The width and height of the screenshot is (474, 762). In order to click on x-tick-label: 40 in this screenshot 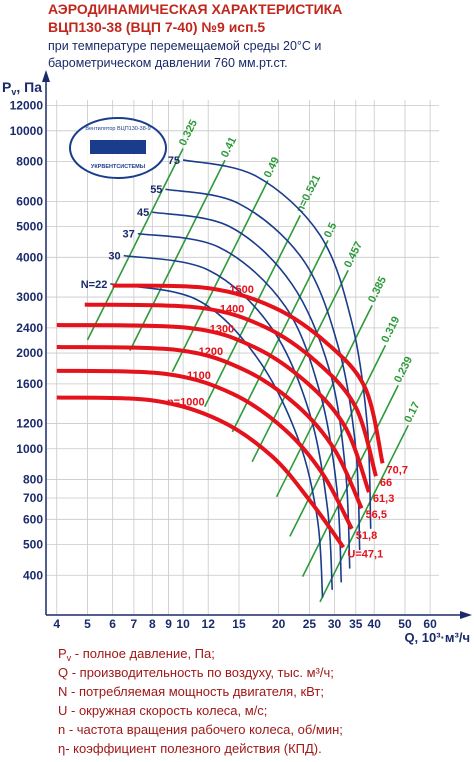, I will do `click(375, 624)`.